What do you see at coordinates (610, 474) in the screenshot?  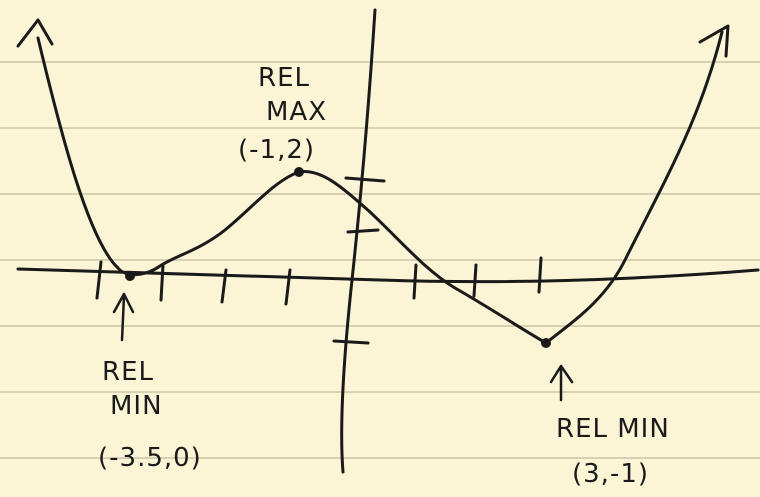 I see `rel-min-right-coords: (3,-1)` at bounding box center [610, 474].